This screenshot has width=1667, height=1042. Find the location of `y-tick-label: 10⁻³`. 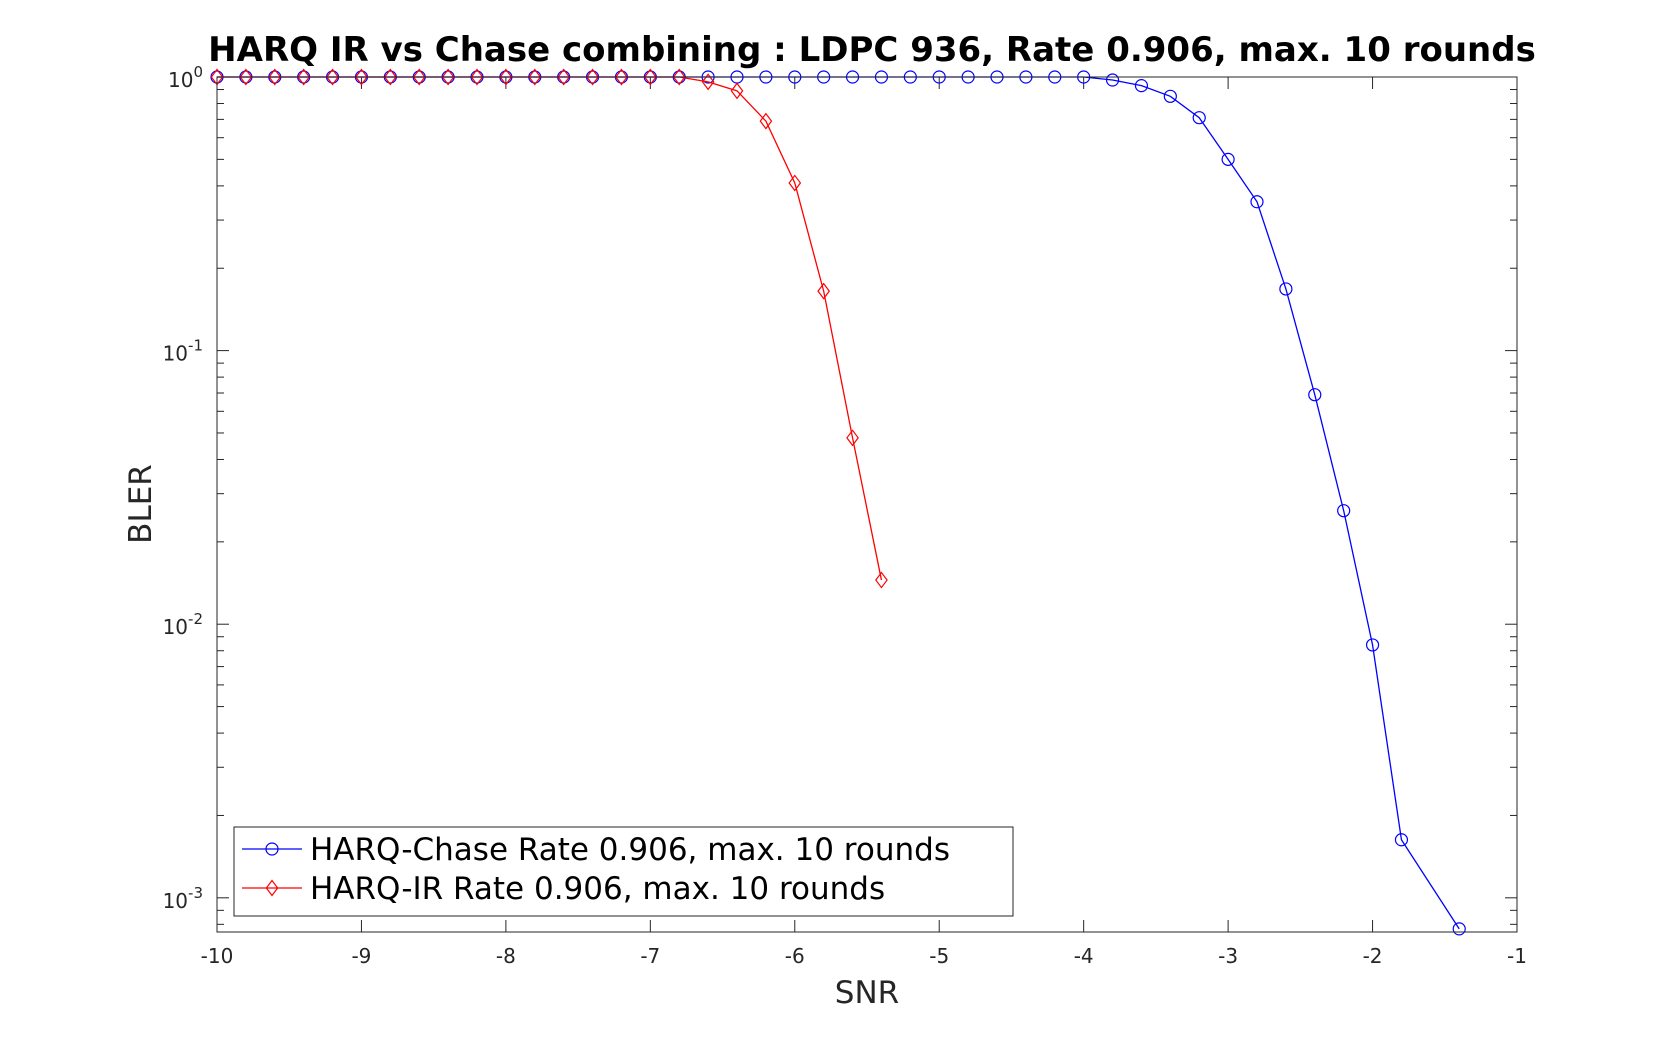

y-tick-label: 10⁻³ is located at coordinates (183, 898).